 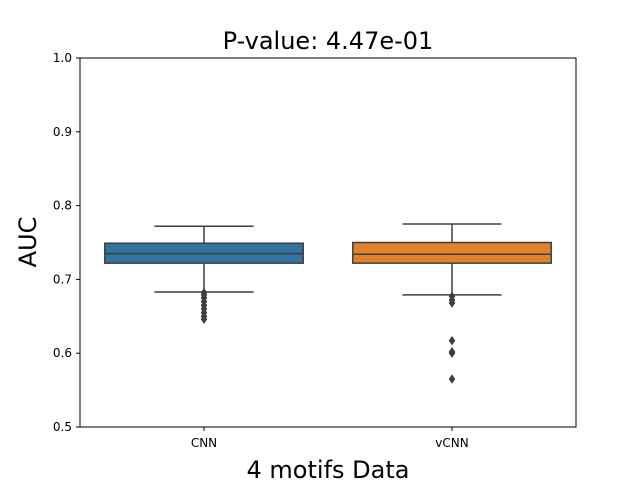 I want to click on x-tick-label: CNN, so click(x=204, y=443).